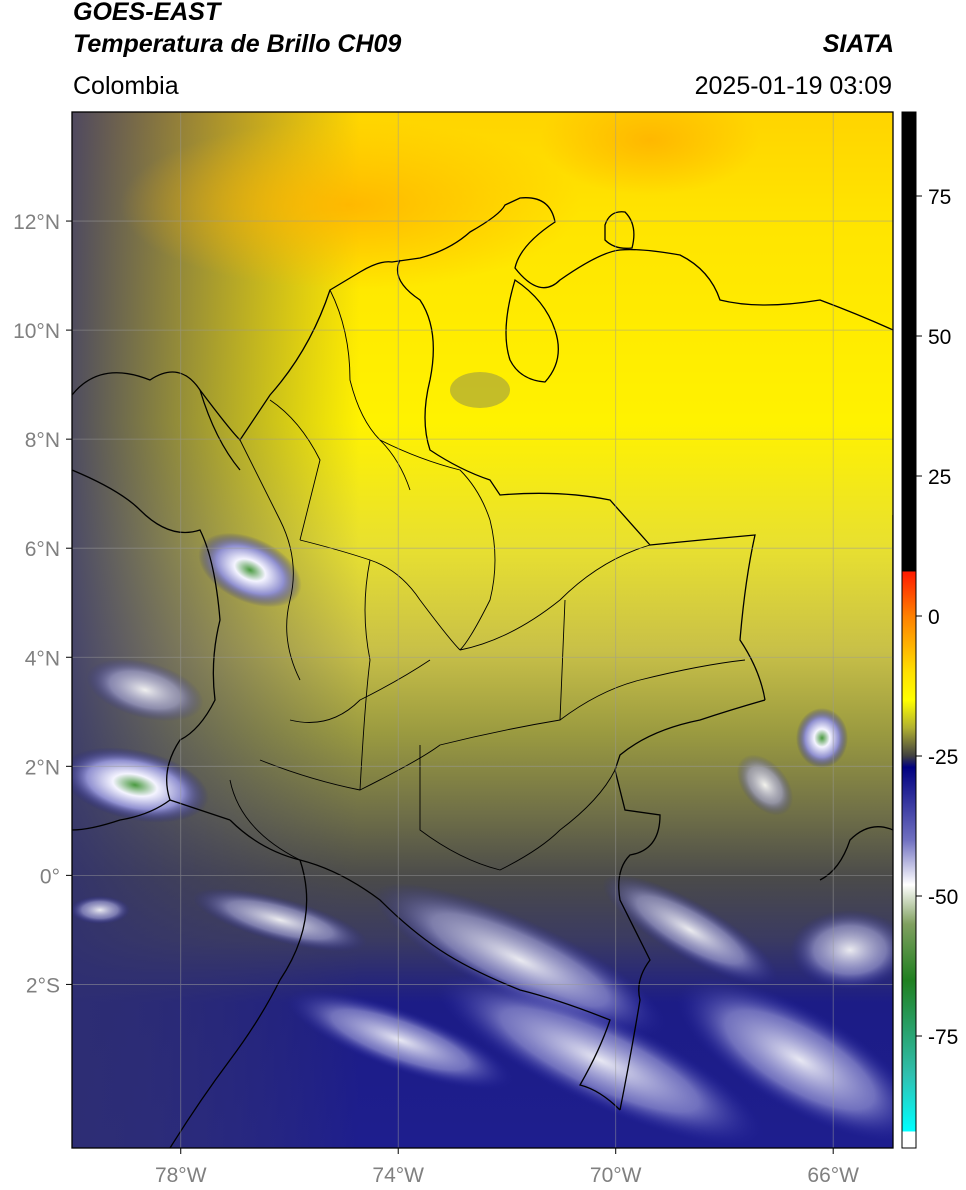 The image size is (966, 1190). I want to click on border-colombia-venezuela, so click(581, 480).